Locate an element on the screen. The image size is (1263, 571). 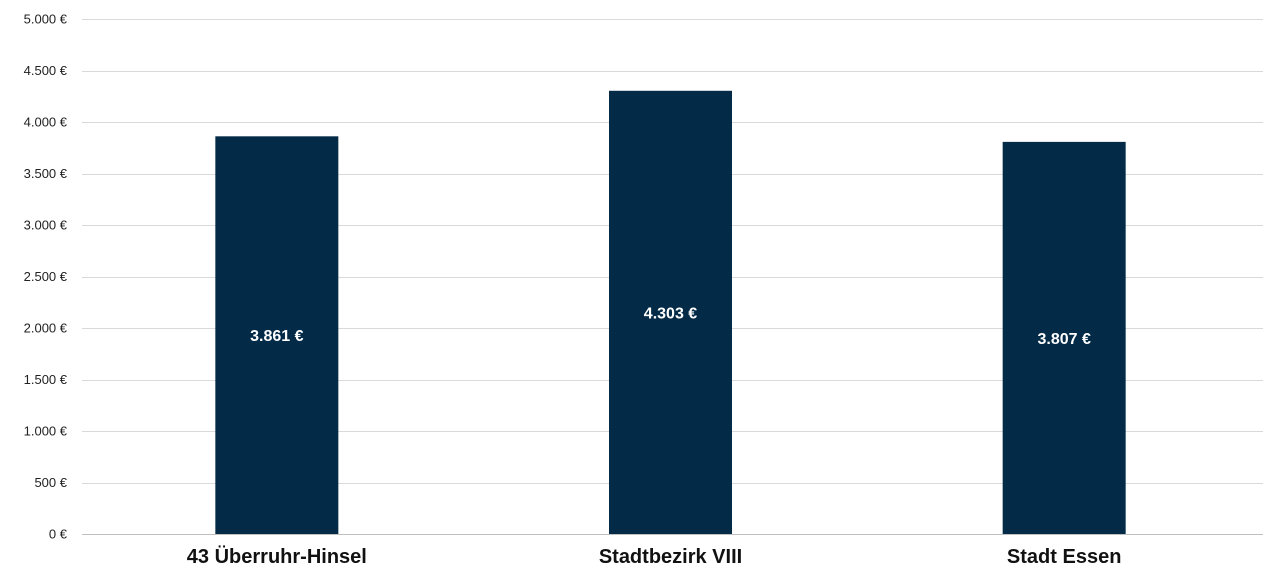
y-tick-label: 1.000 € is located at coordinates (46, 431).